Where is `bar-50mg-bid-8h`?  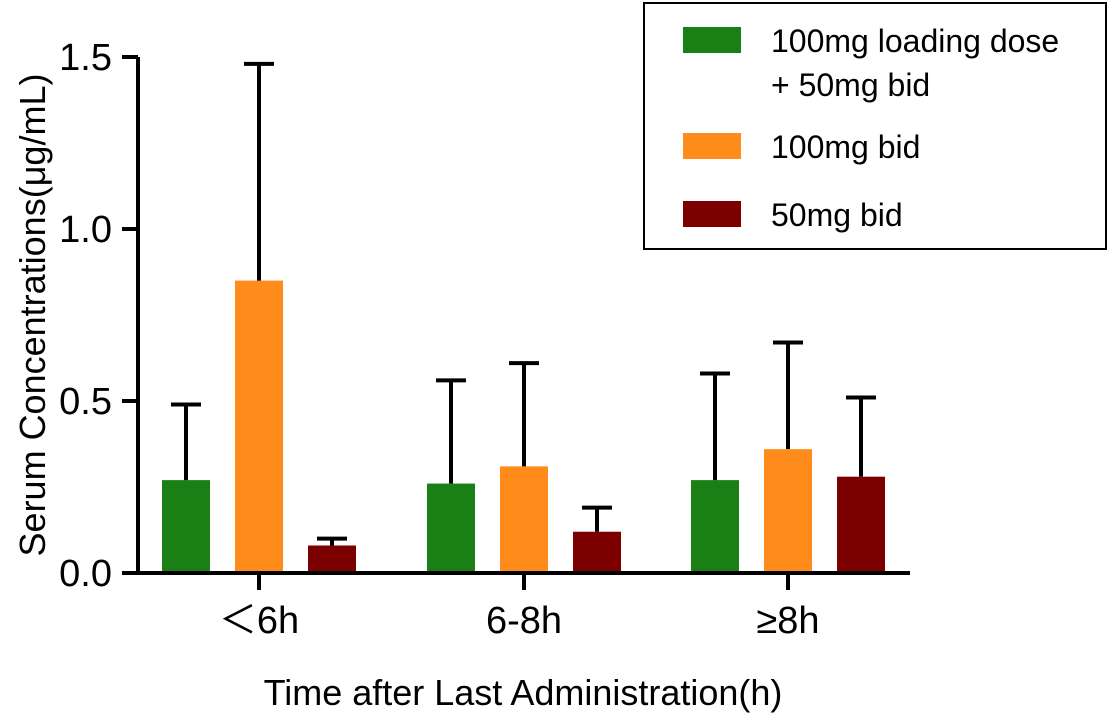 bar-50mg-bid-8h is located at coordinates (861, 524).